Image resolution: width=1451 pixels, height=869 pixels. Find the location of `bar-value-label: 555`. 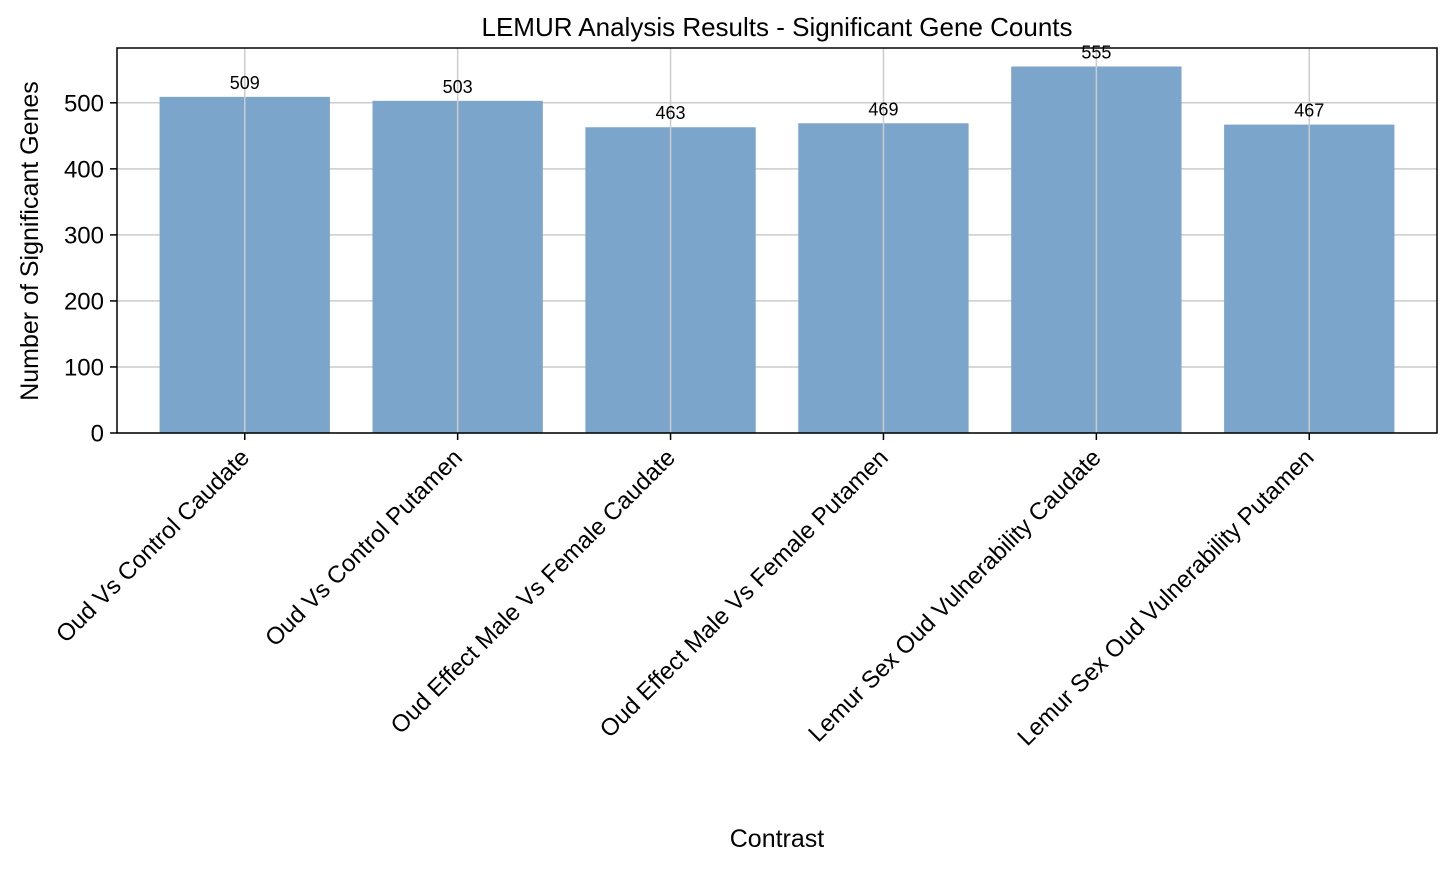

bar-value-label: 555 is located at coordinates (1096, 52).